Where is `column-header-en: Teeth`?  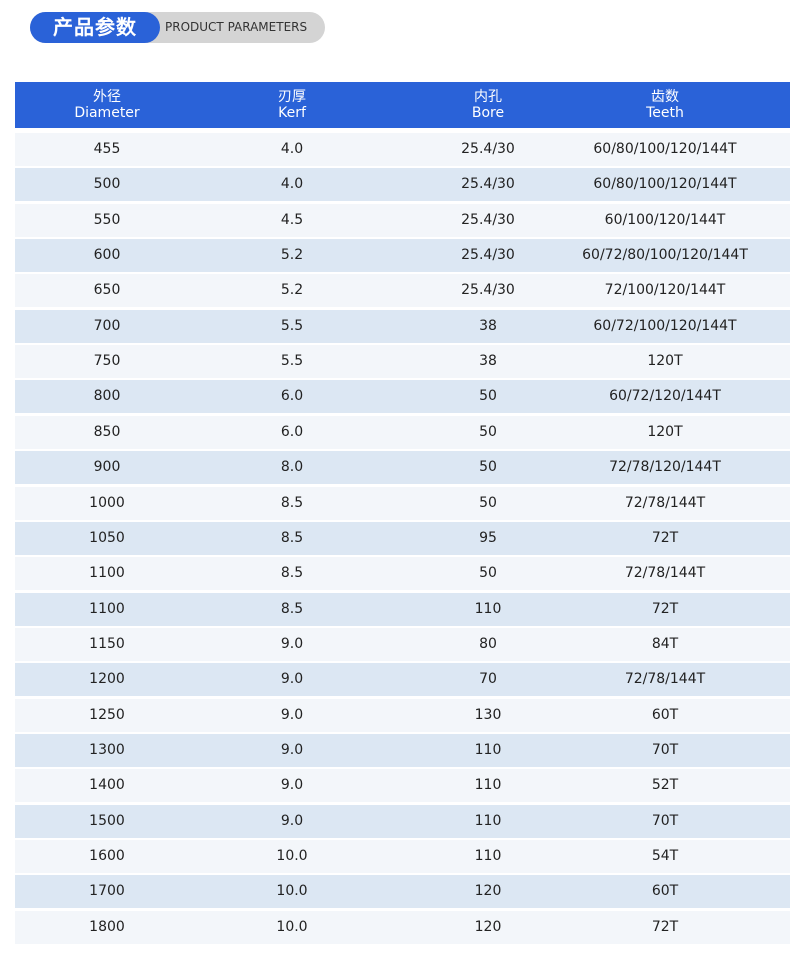 column-header-en: Teeth is located at coordinates (665, 113).